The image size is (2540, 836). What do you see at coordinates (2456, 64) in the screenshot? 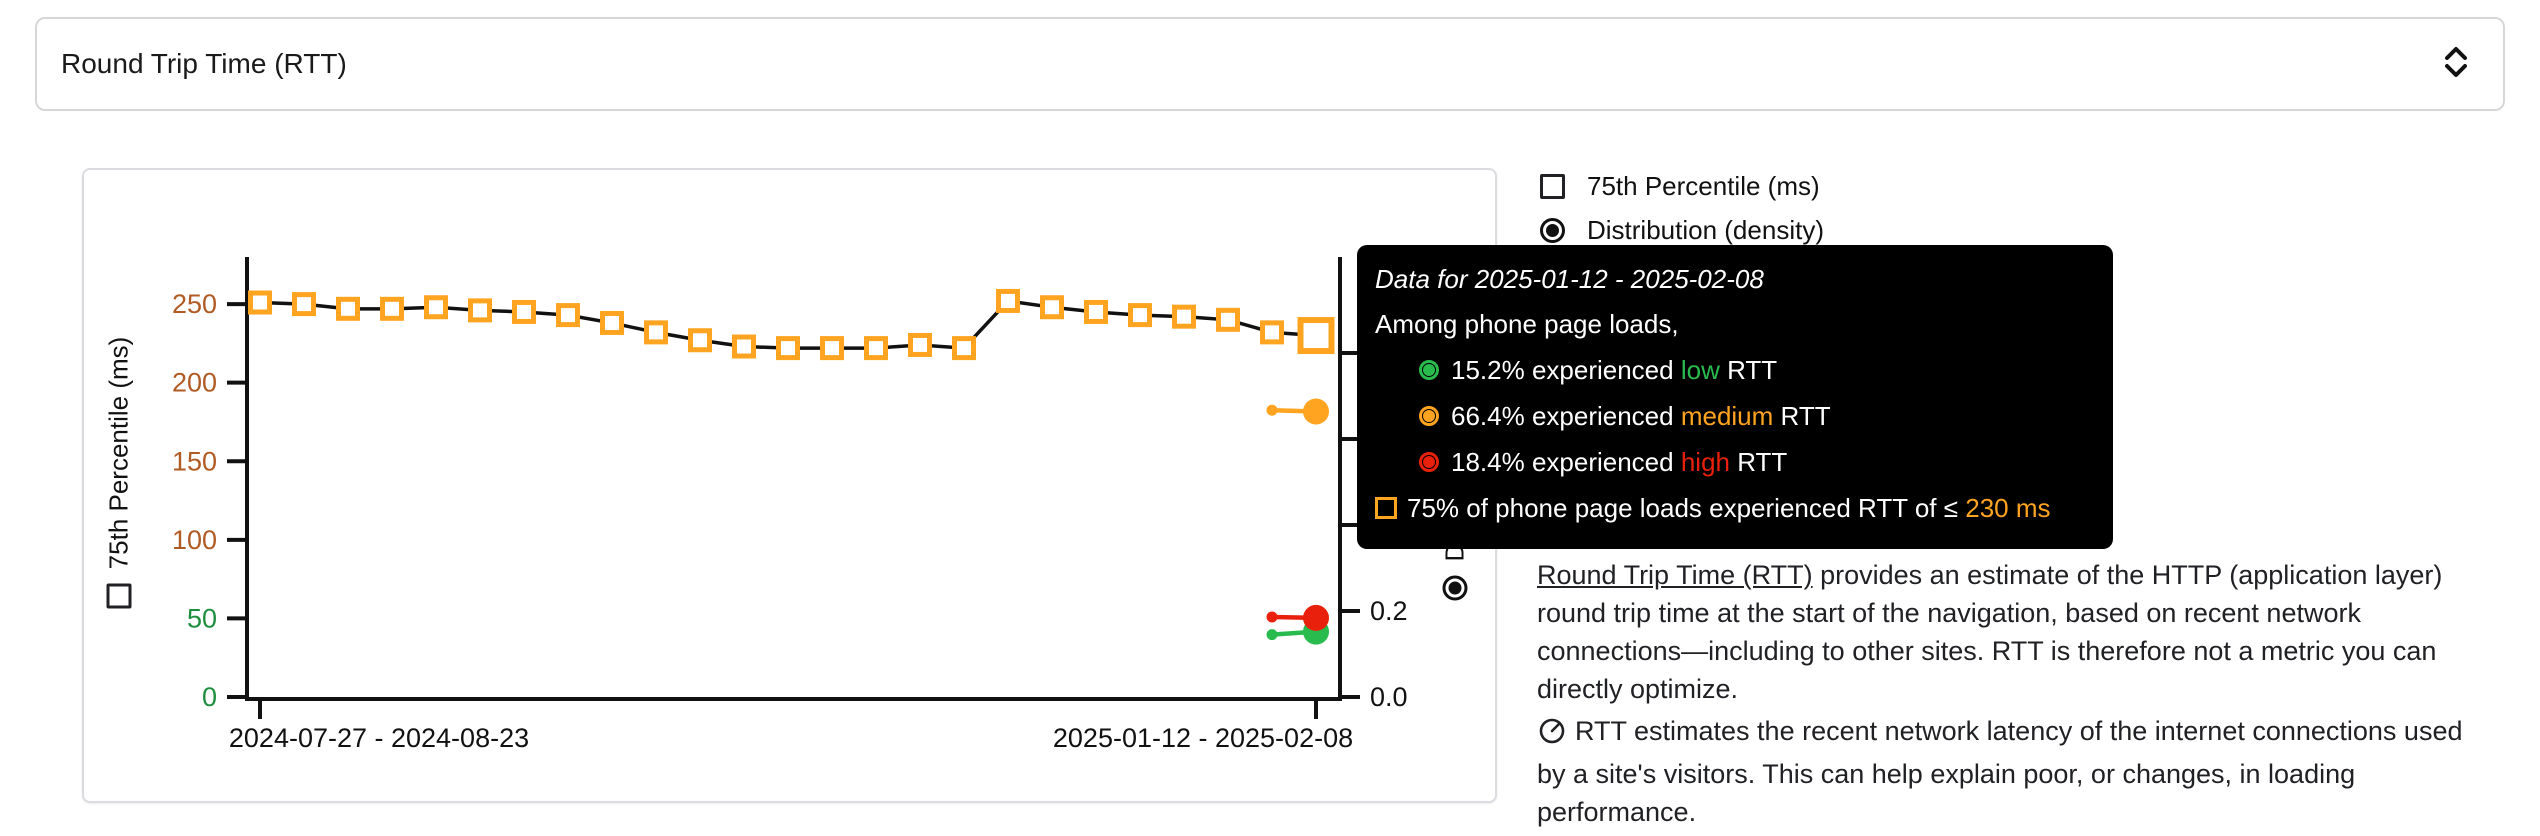
I see `unfold-more-icon` at bounding box center [2456, 64].